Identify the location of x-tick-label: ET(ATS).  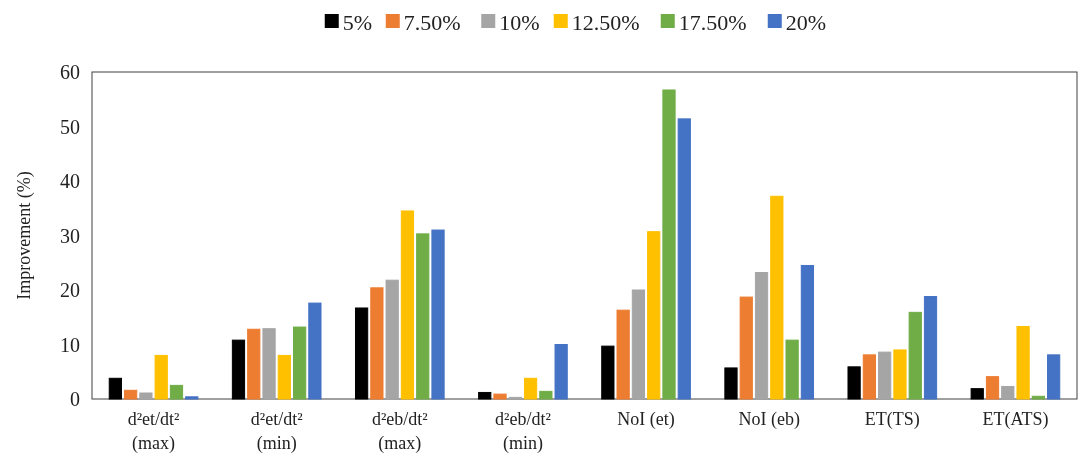
(1015, 419).